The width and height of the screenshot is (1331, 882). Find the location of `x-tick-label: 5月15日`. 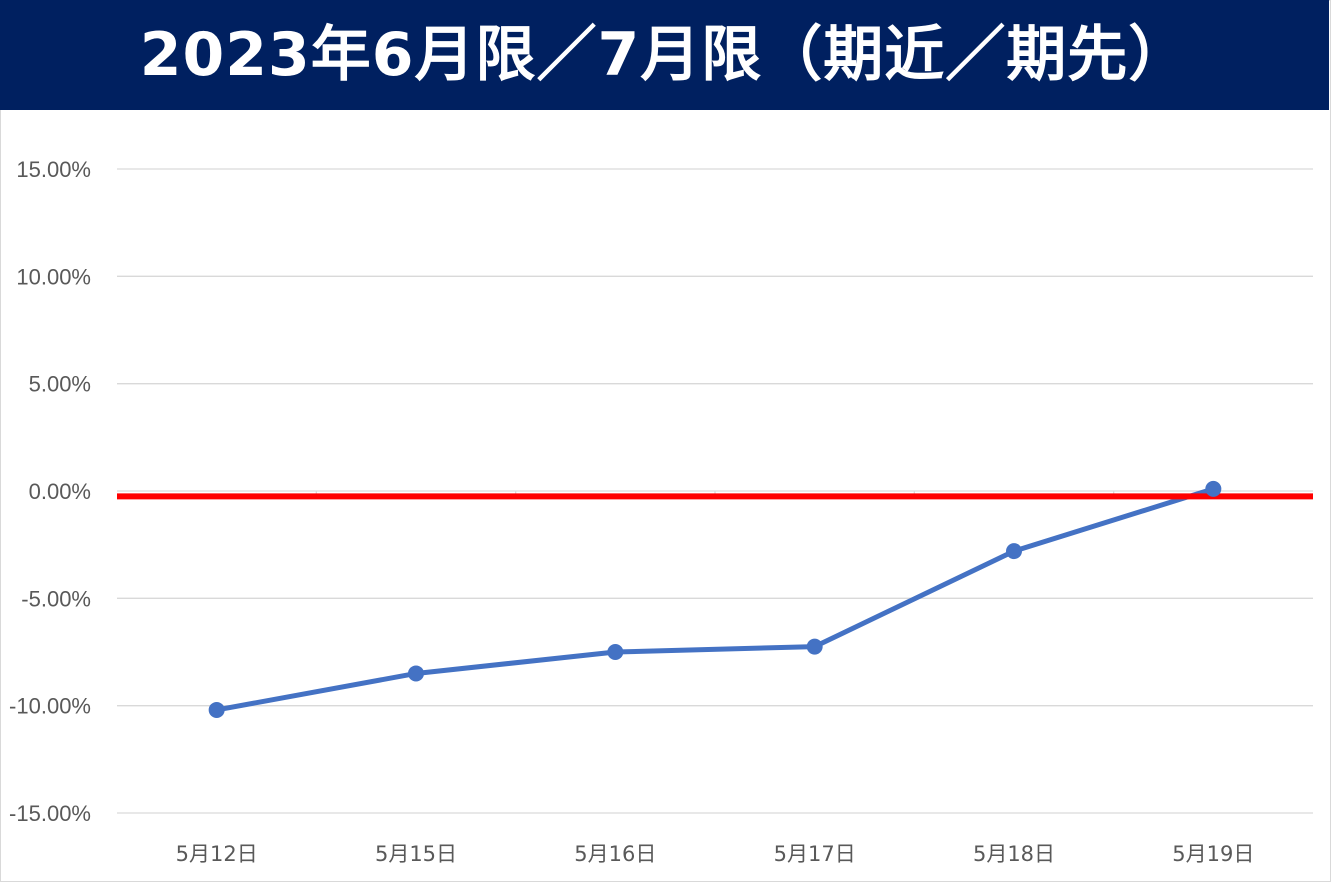

x-tick-label: 5月15日 is located at coordinates (416, 854).